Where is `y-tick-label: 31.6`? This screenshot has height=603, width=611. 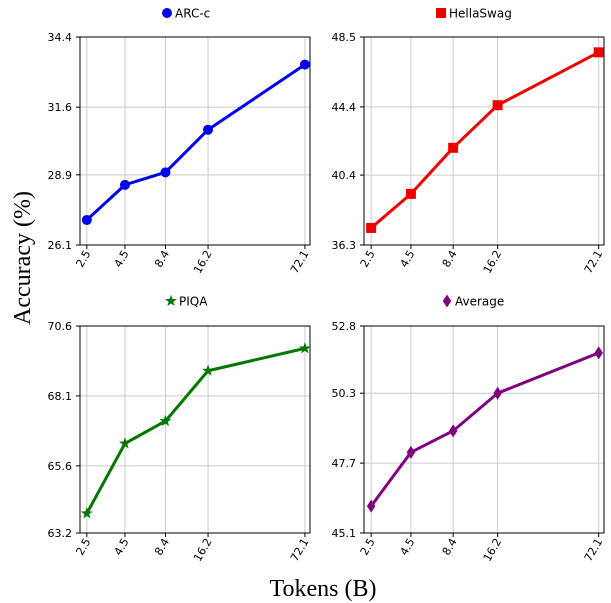 y-tick-label: 31.6 is located at coordinates (60, 107).